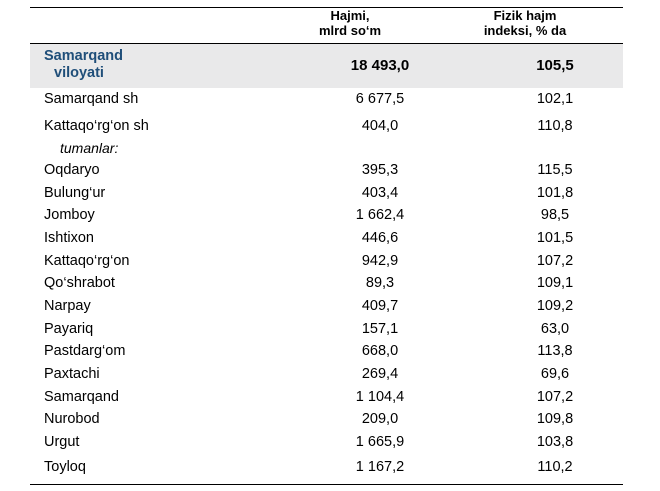 Image resolution: width=660 pixels, height=491 pixels. Describe the element at coordinates (326, 330) in the screenshot. I see `table-row: Payariq 157,1 63,0` at that location.